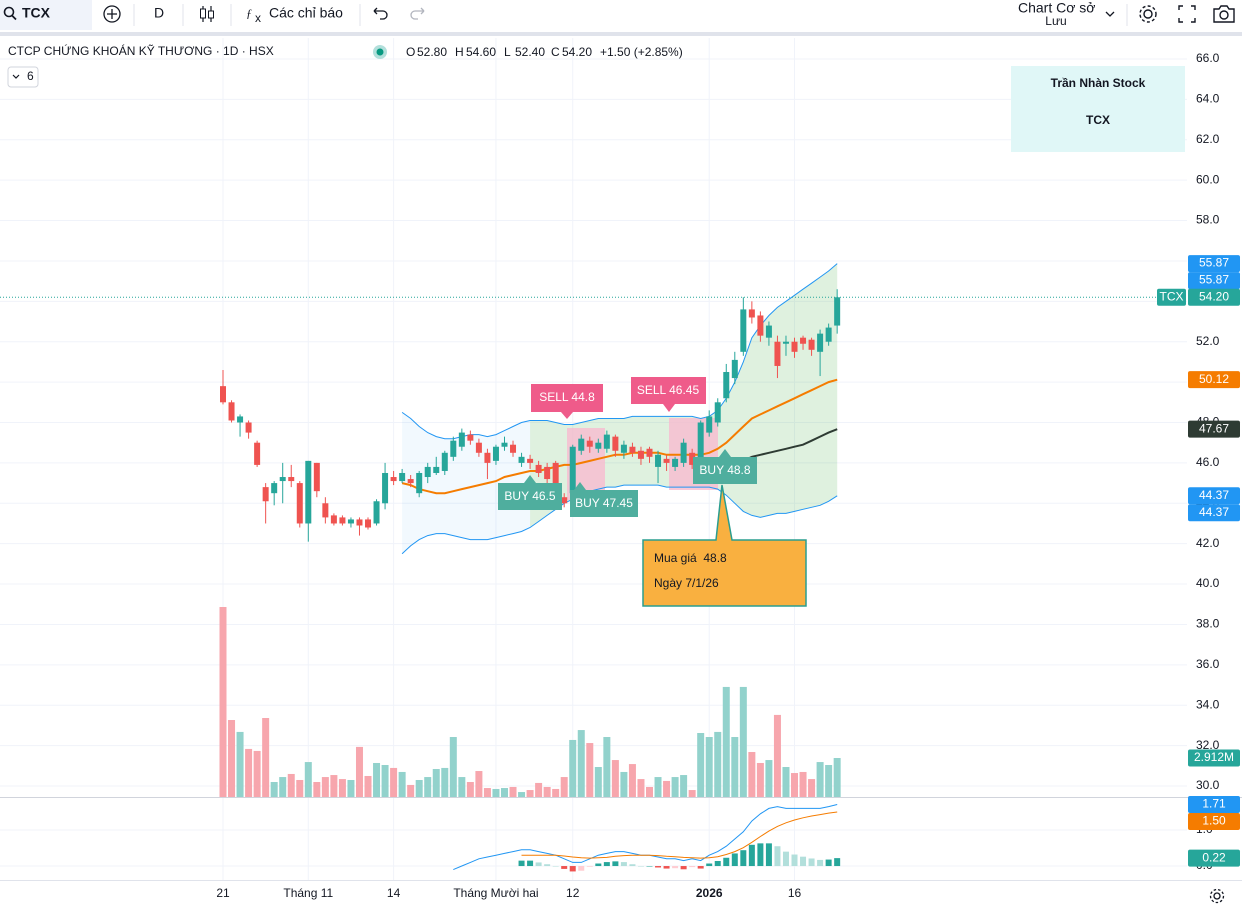 The width and height of the screenshot is (1242, 910). What do you see at coordinates (30, 76) in the screenshot?
I see `indicator-count: 6` at bounding box center [30, 76].